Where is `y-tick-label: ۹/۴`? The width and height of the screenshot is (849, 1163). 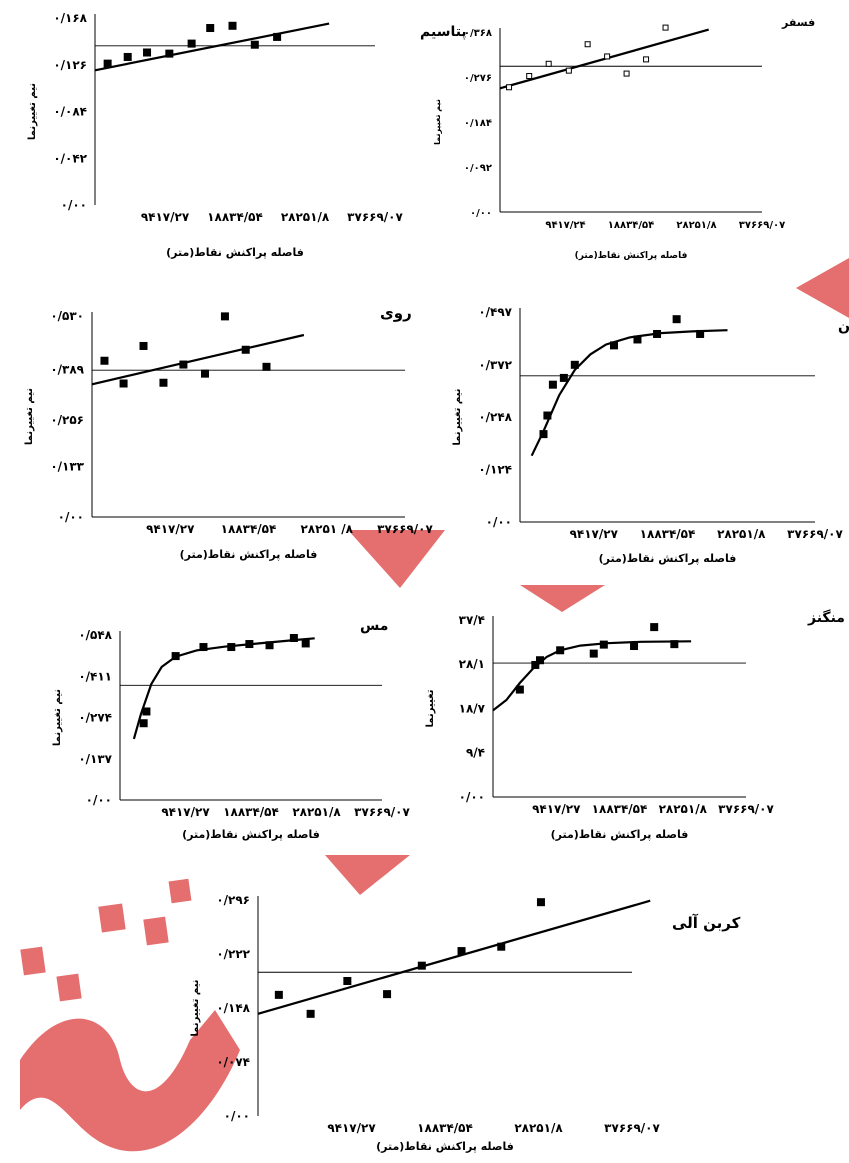 y-tick-label: ۹/۴ is located at coordinates (475, 753).